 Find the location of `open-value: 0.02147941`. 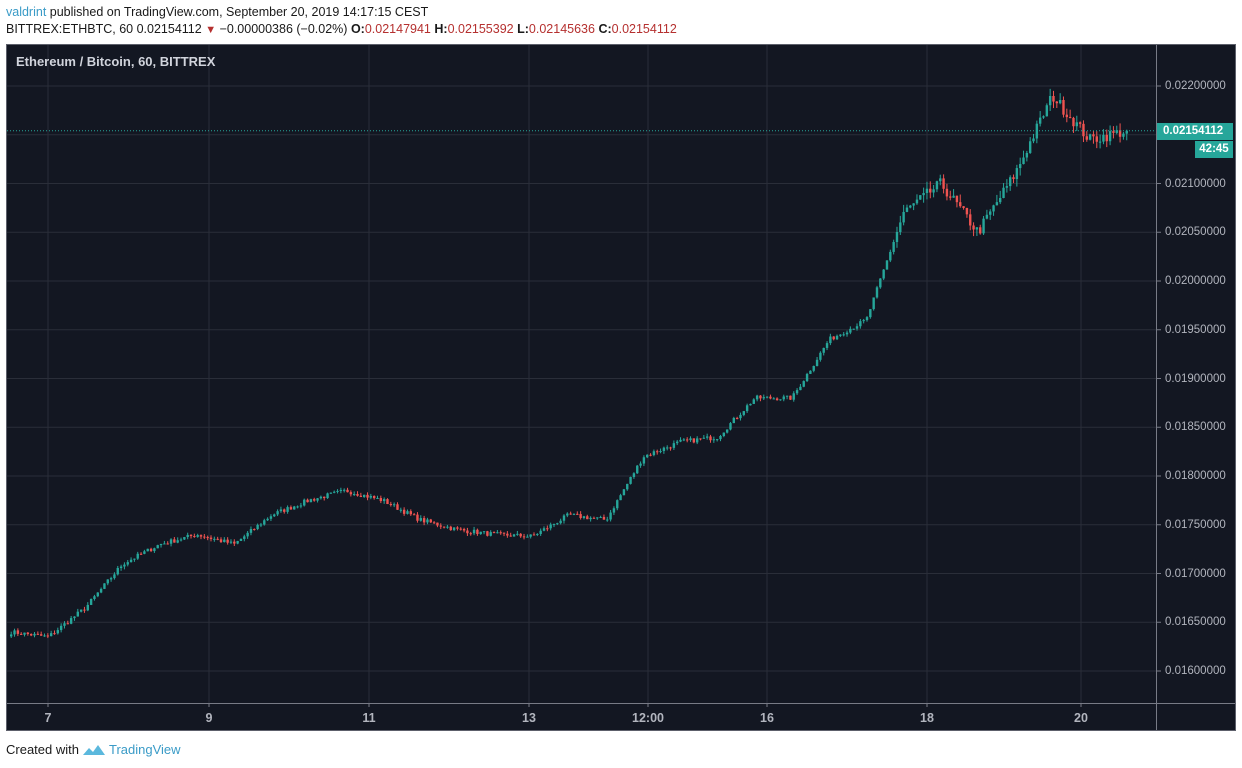

open-value: 0.02147941 is located at coordinates (397, 29).